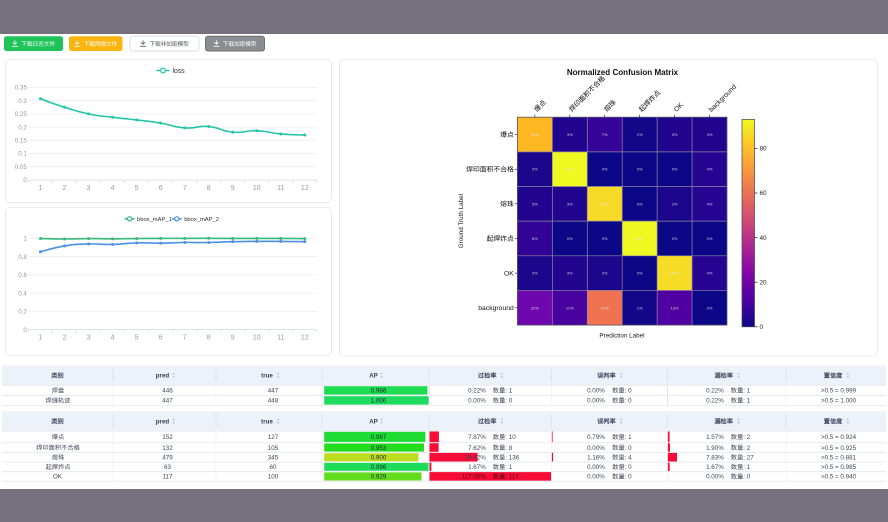  What do you see at coordinates (839, 477) in the screenshot?
I see `svg-text: >0.5 = 0.940` at bounding box center [839, 477].